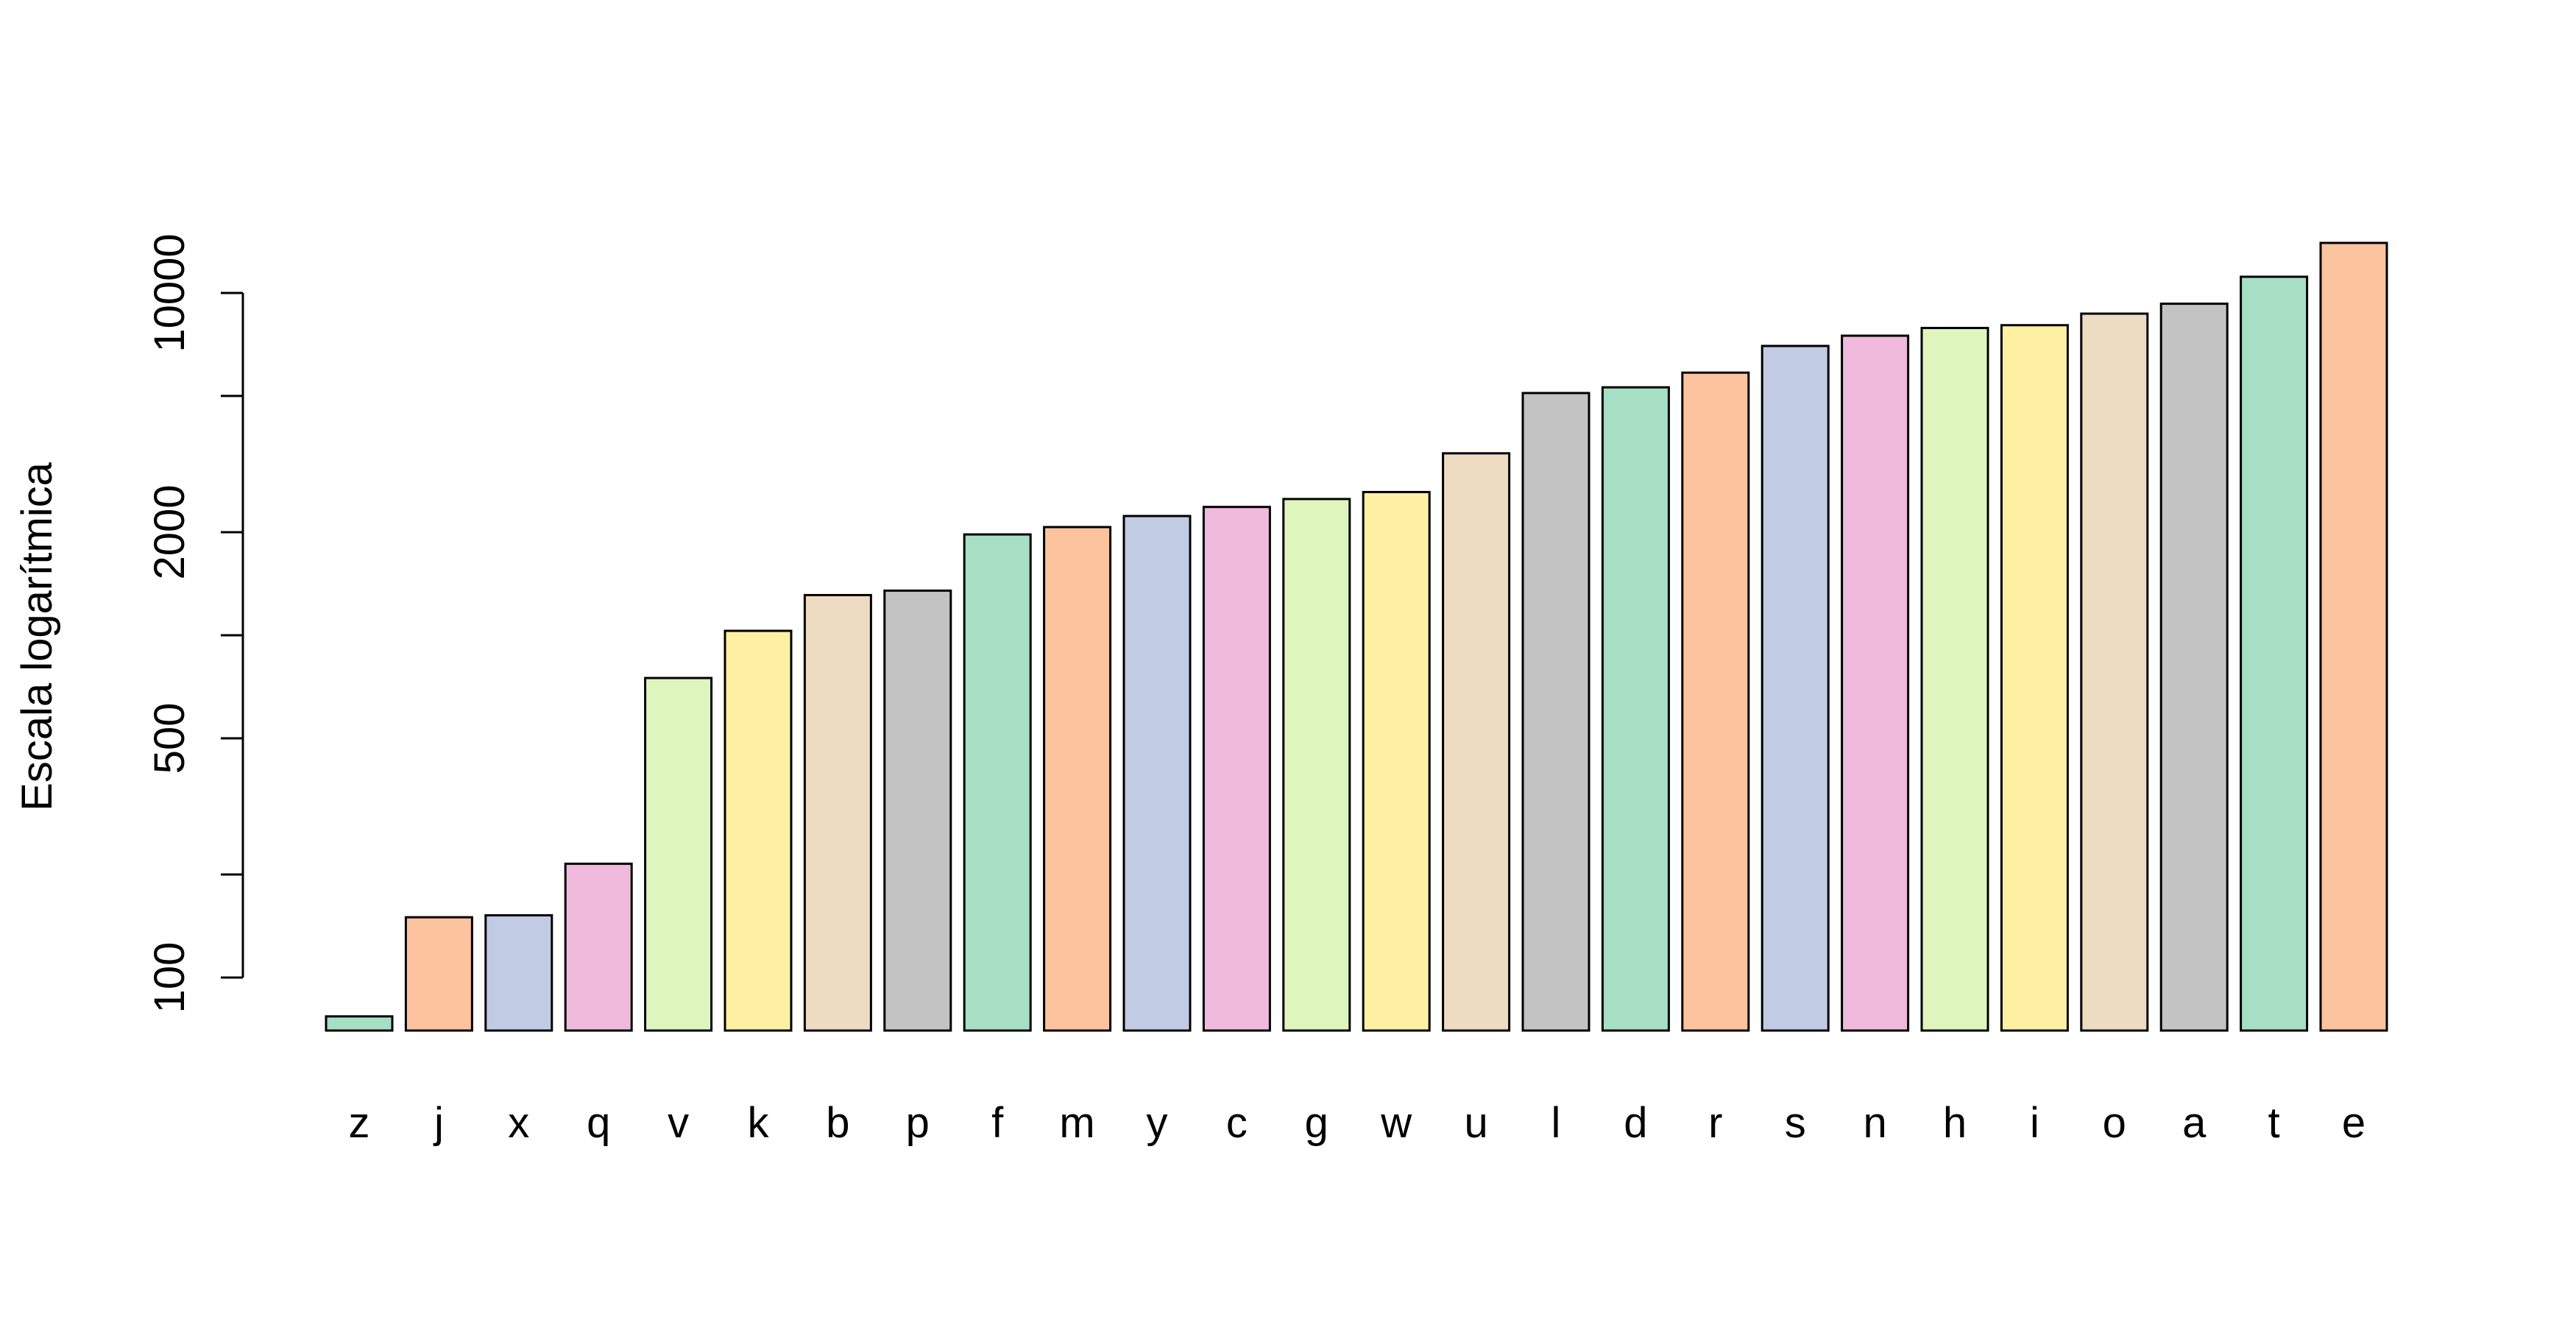 The height and width of the screenshot is (1325, 2576). What do you see at coordinates (1556, 712) in the screenshot?
I see `bar-l` at bounding box center [1556, 712].